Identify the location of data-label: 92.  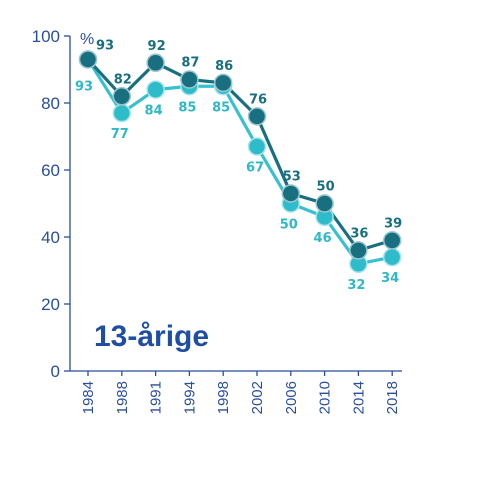
(157, 46).